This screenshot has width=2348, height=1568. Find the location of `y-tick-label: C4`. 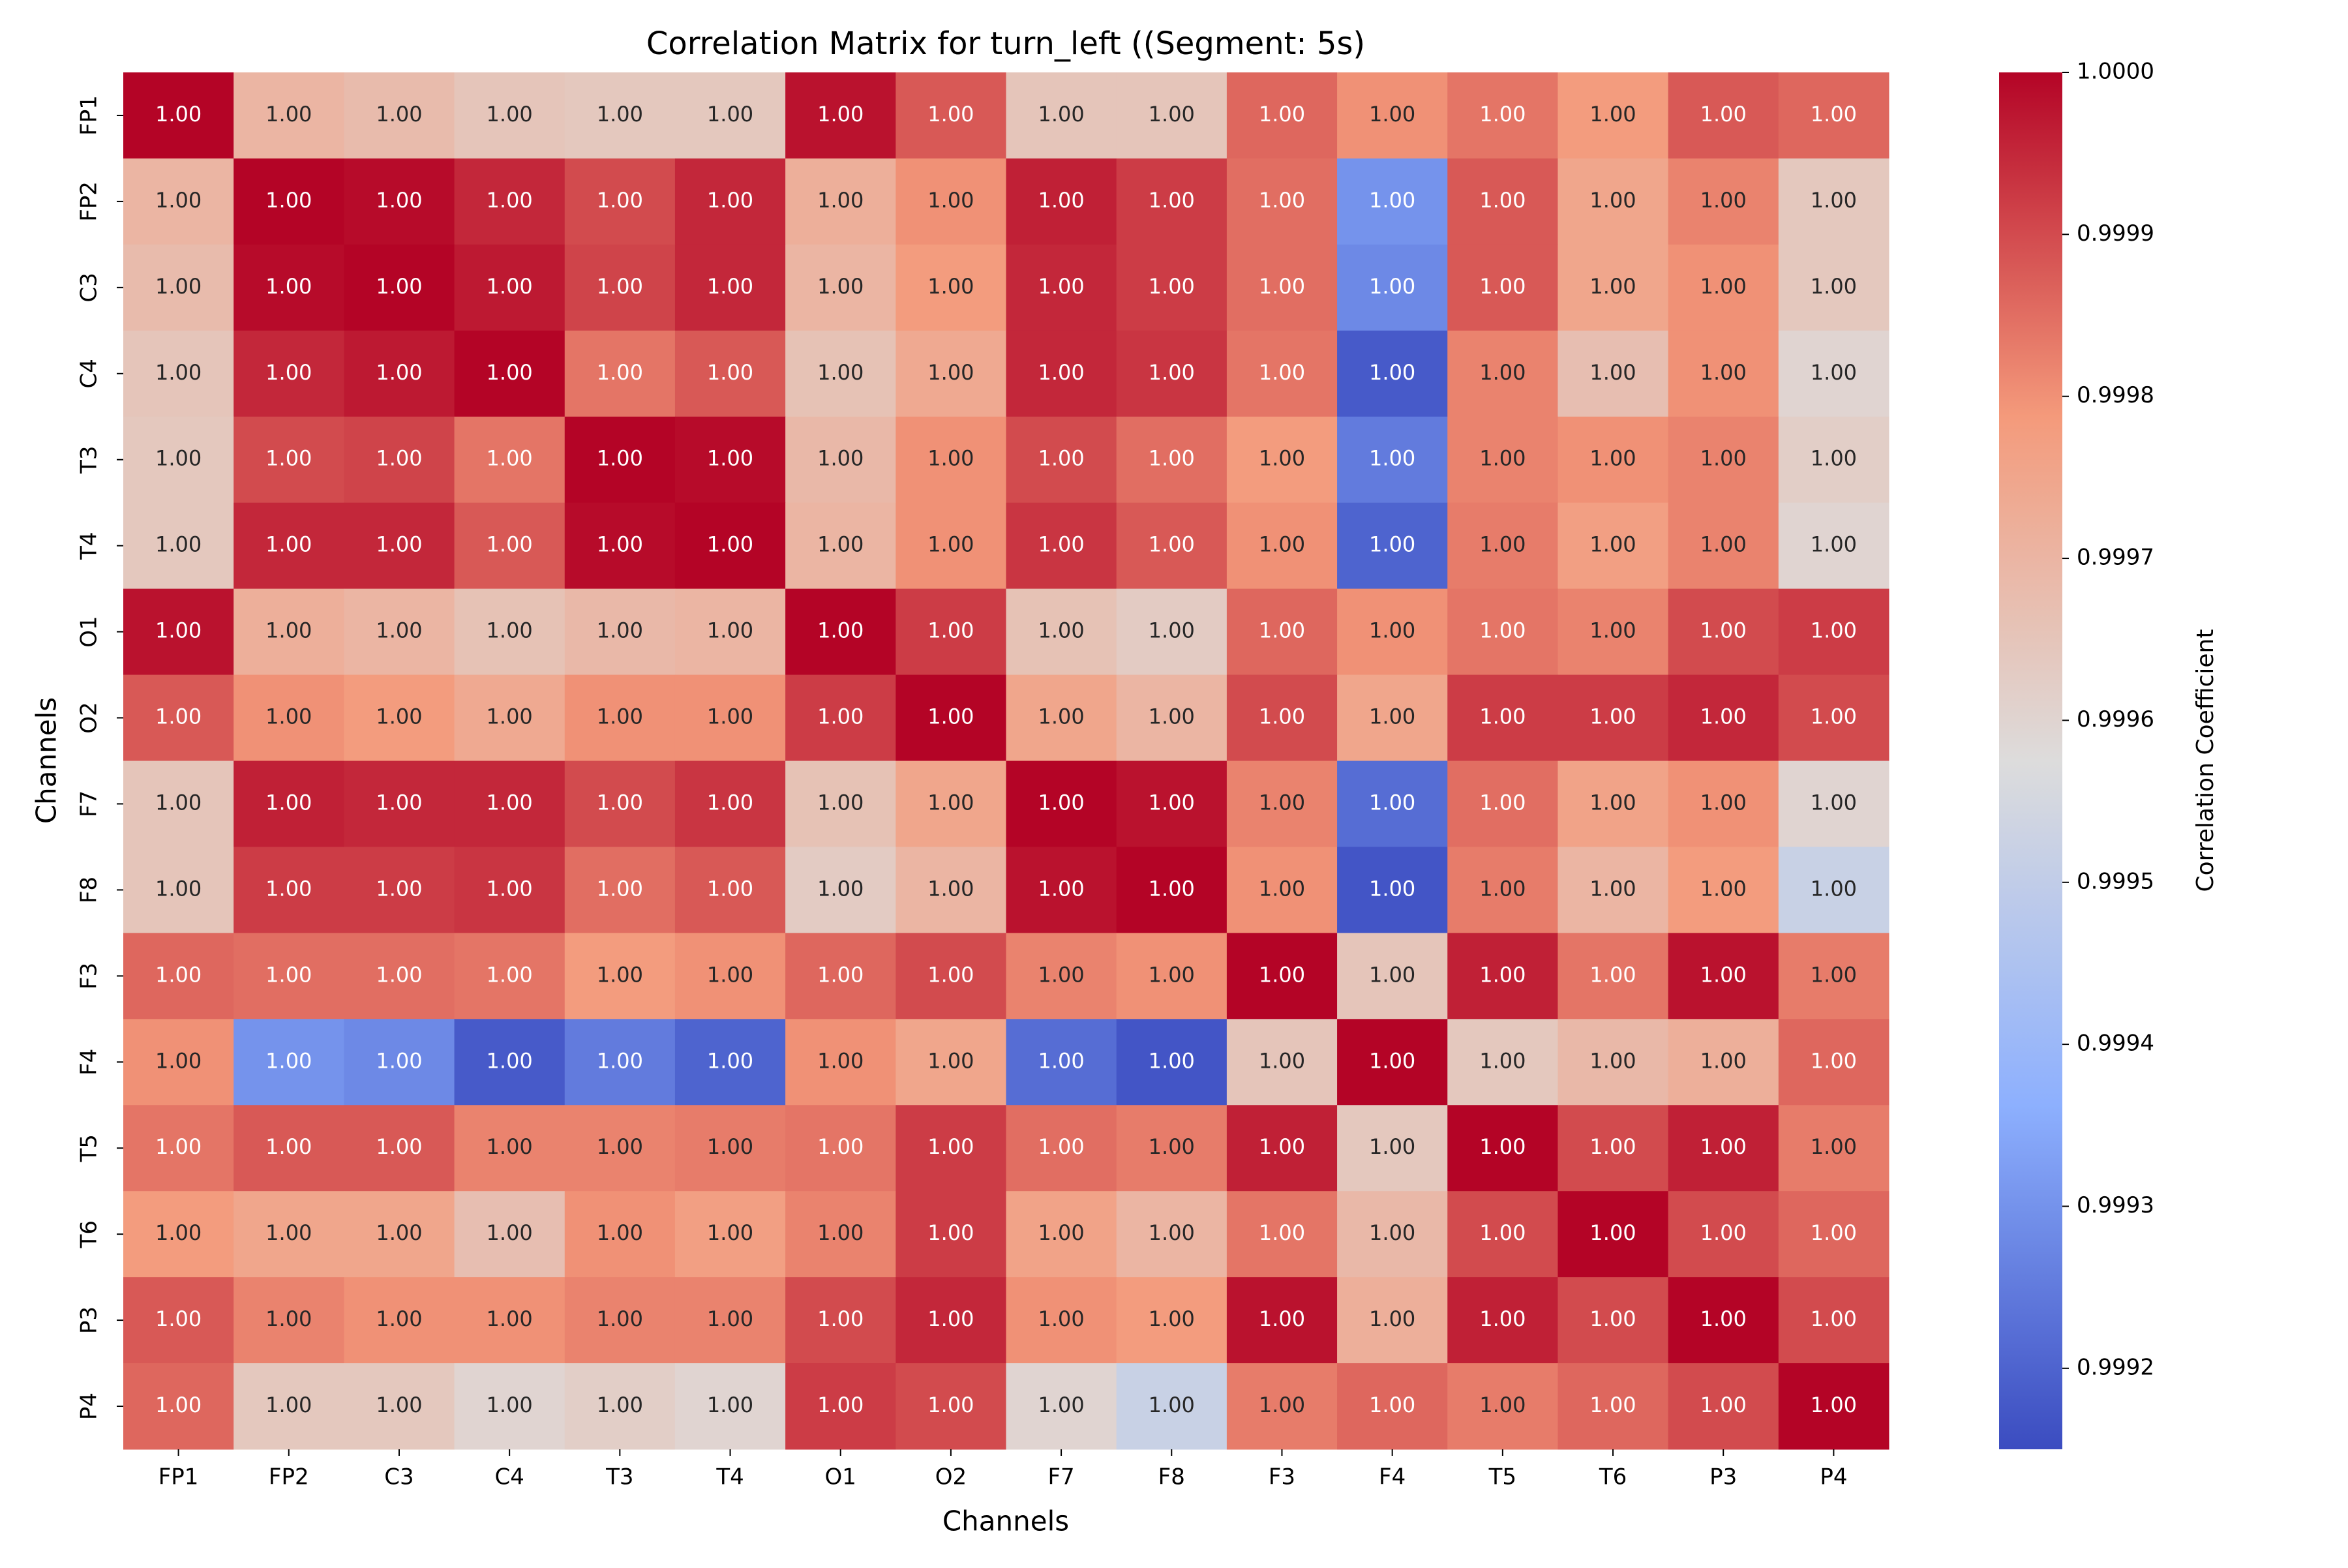

y-tick-label: C4 is located at coordinates (89, 373).